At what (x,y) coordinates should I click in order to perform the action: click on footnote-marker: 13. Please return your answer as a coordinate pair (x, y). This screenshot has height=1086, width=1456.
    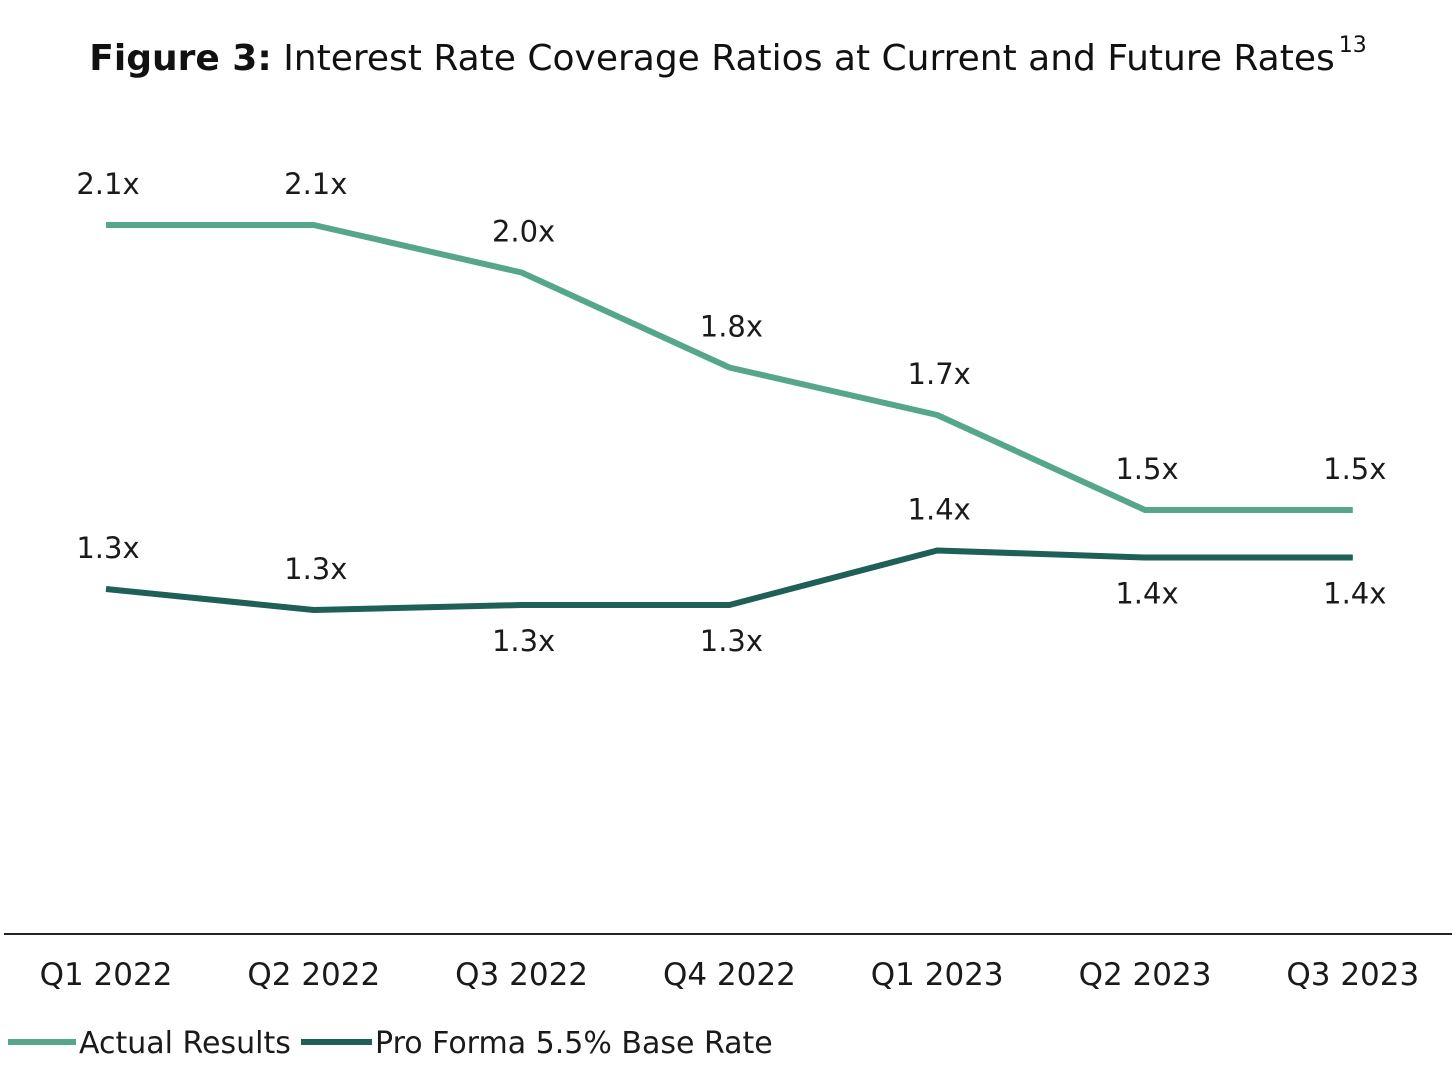
    Looking at the image, I should click on (1352, 45).